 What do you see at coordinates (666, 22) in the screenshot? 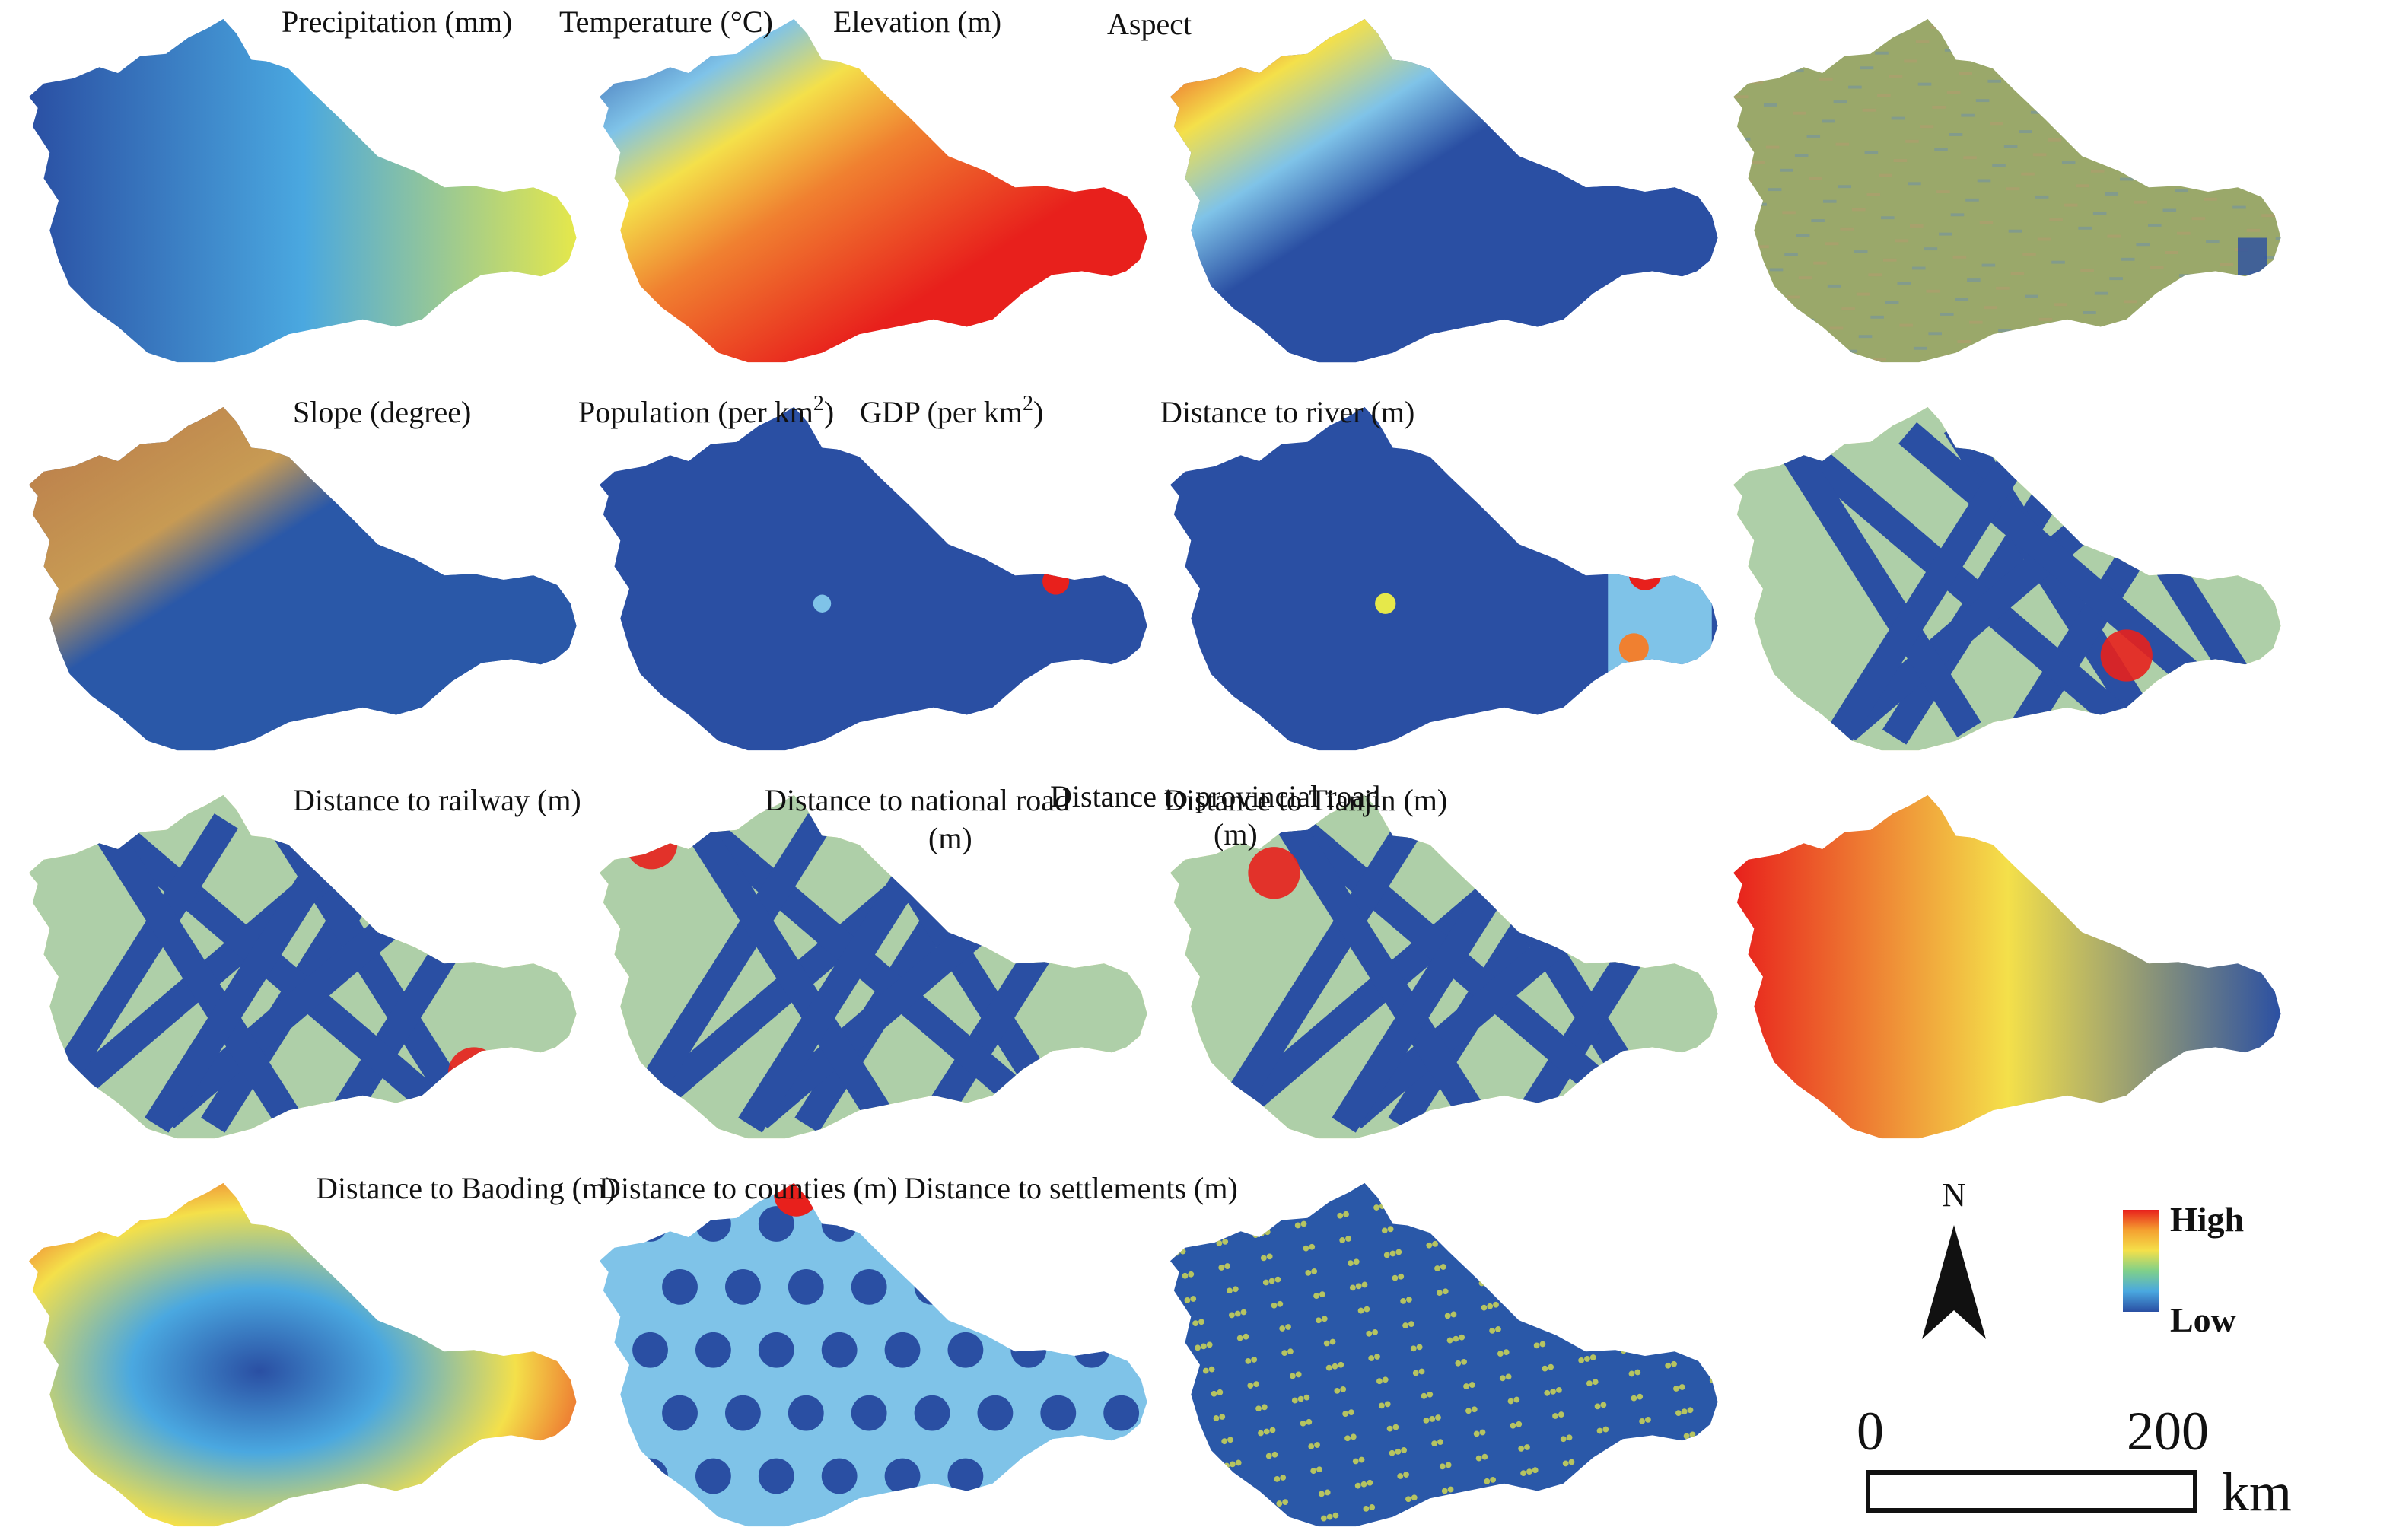
I see `panel-title-temperature: Temperature (°C)` at bounding box center [666, 22].